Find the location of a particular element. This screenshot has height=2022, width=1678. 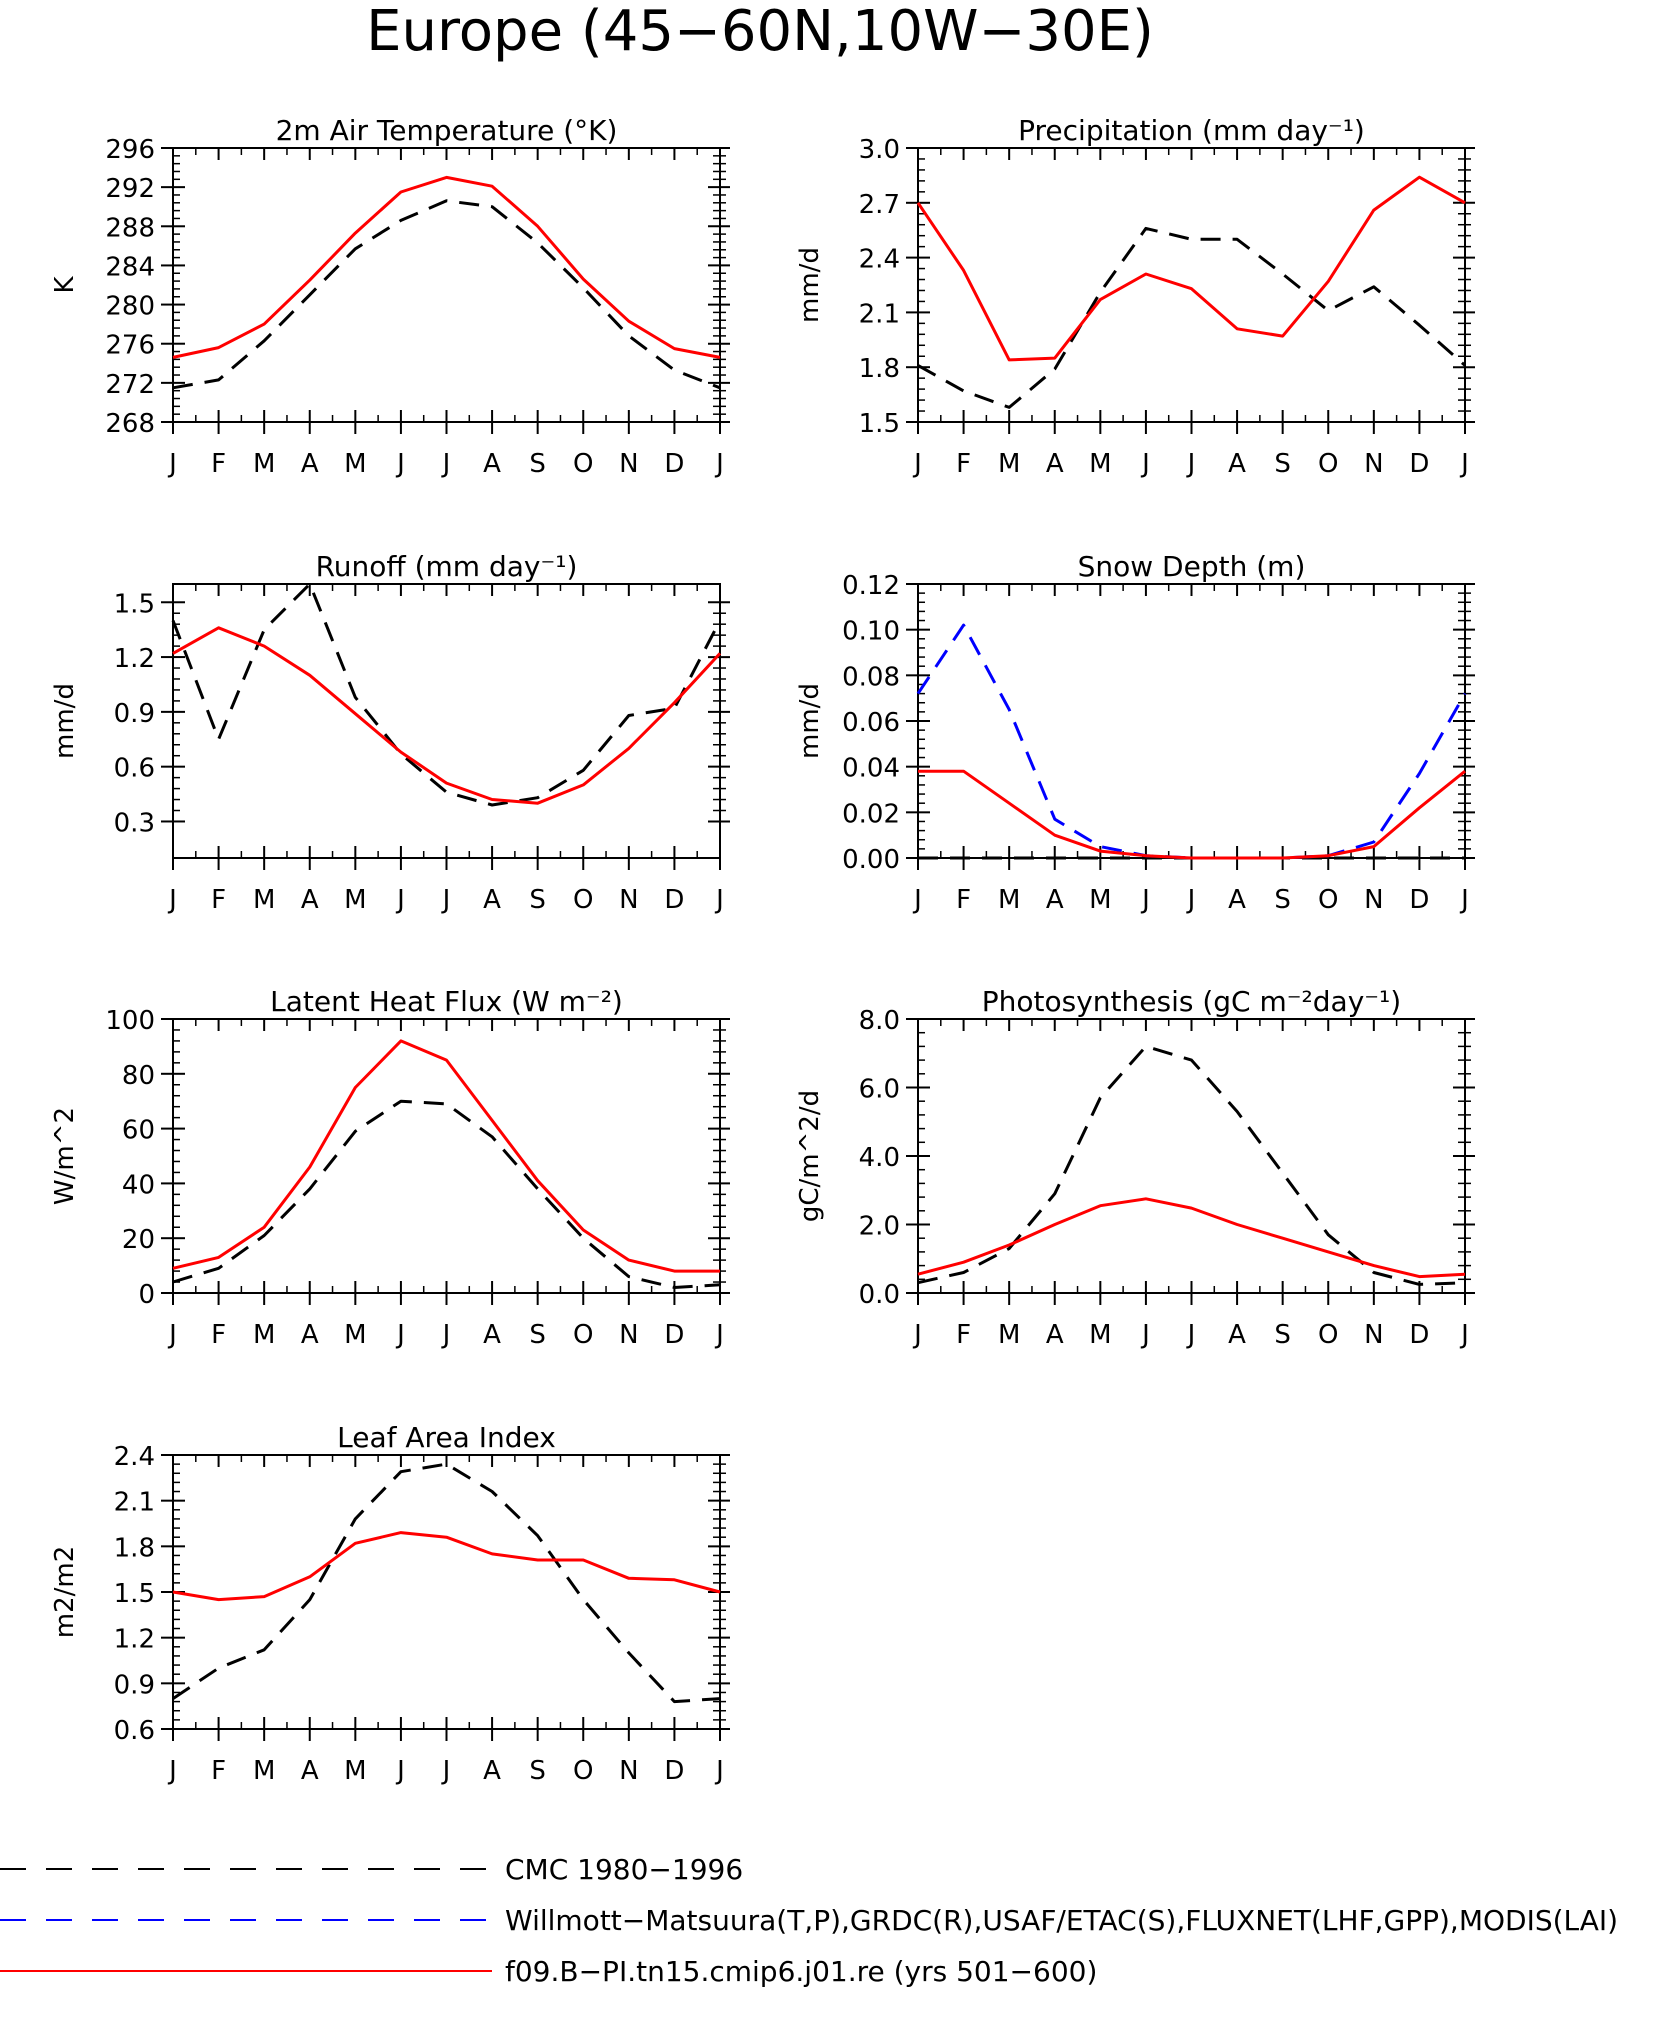

y-tick-label: 0.08 is located at coordinates (871, 677).